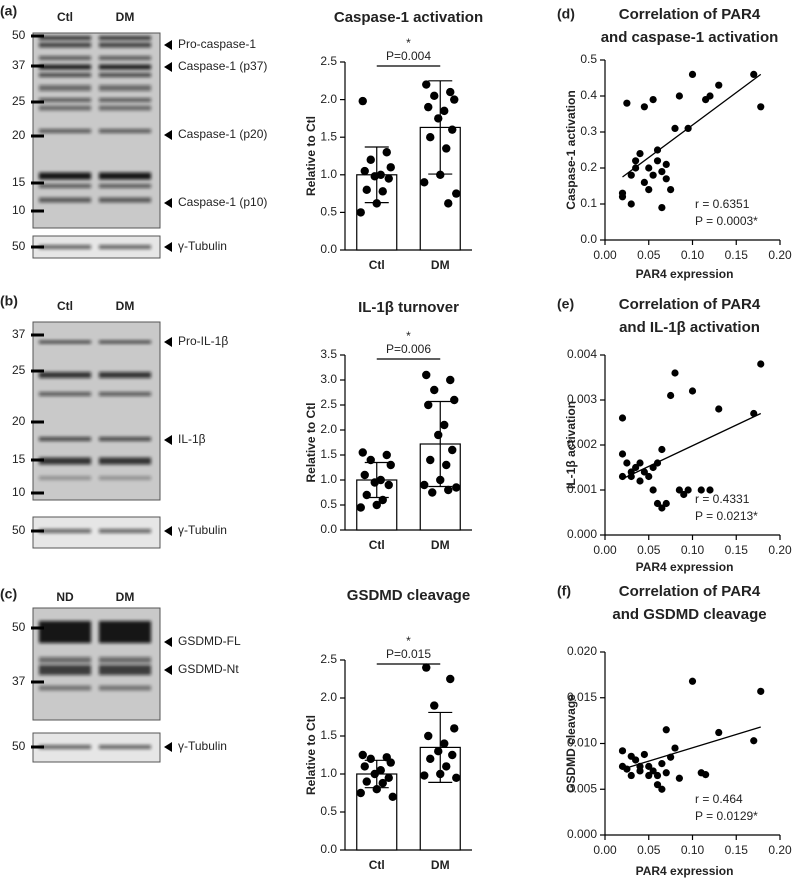 This screenshot has width=800, height=881. What do you see at coordinates (222, 66) in the screenshot?
I see `band-label: Caspase-1 (p37)` at bounding box center [222, 66].